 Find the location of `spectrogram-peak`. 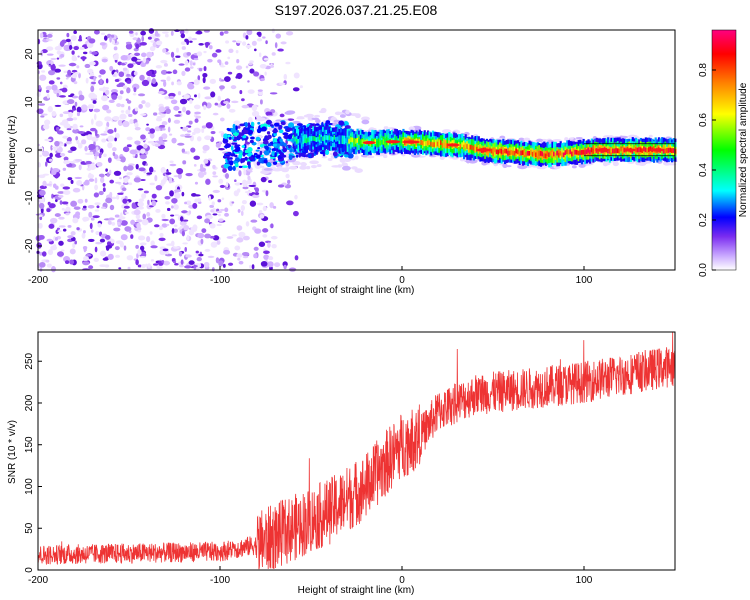

spectrogram-peak is located at coordinates (602, 150).